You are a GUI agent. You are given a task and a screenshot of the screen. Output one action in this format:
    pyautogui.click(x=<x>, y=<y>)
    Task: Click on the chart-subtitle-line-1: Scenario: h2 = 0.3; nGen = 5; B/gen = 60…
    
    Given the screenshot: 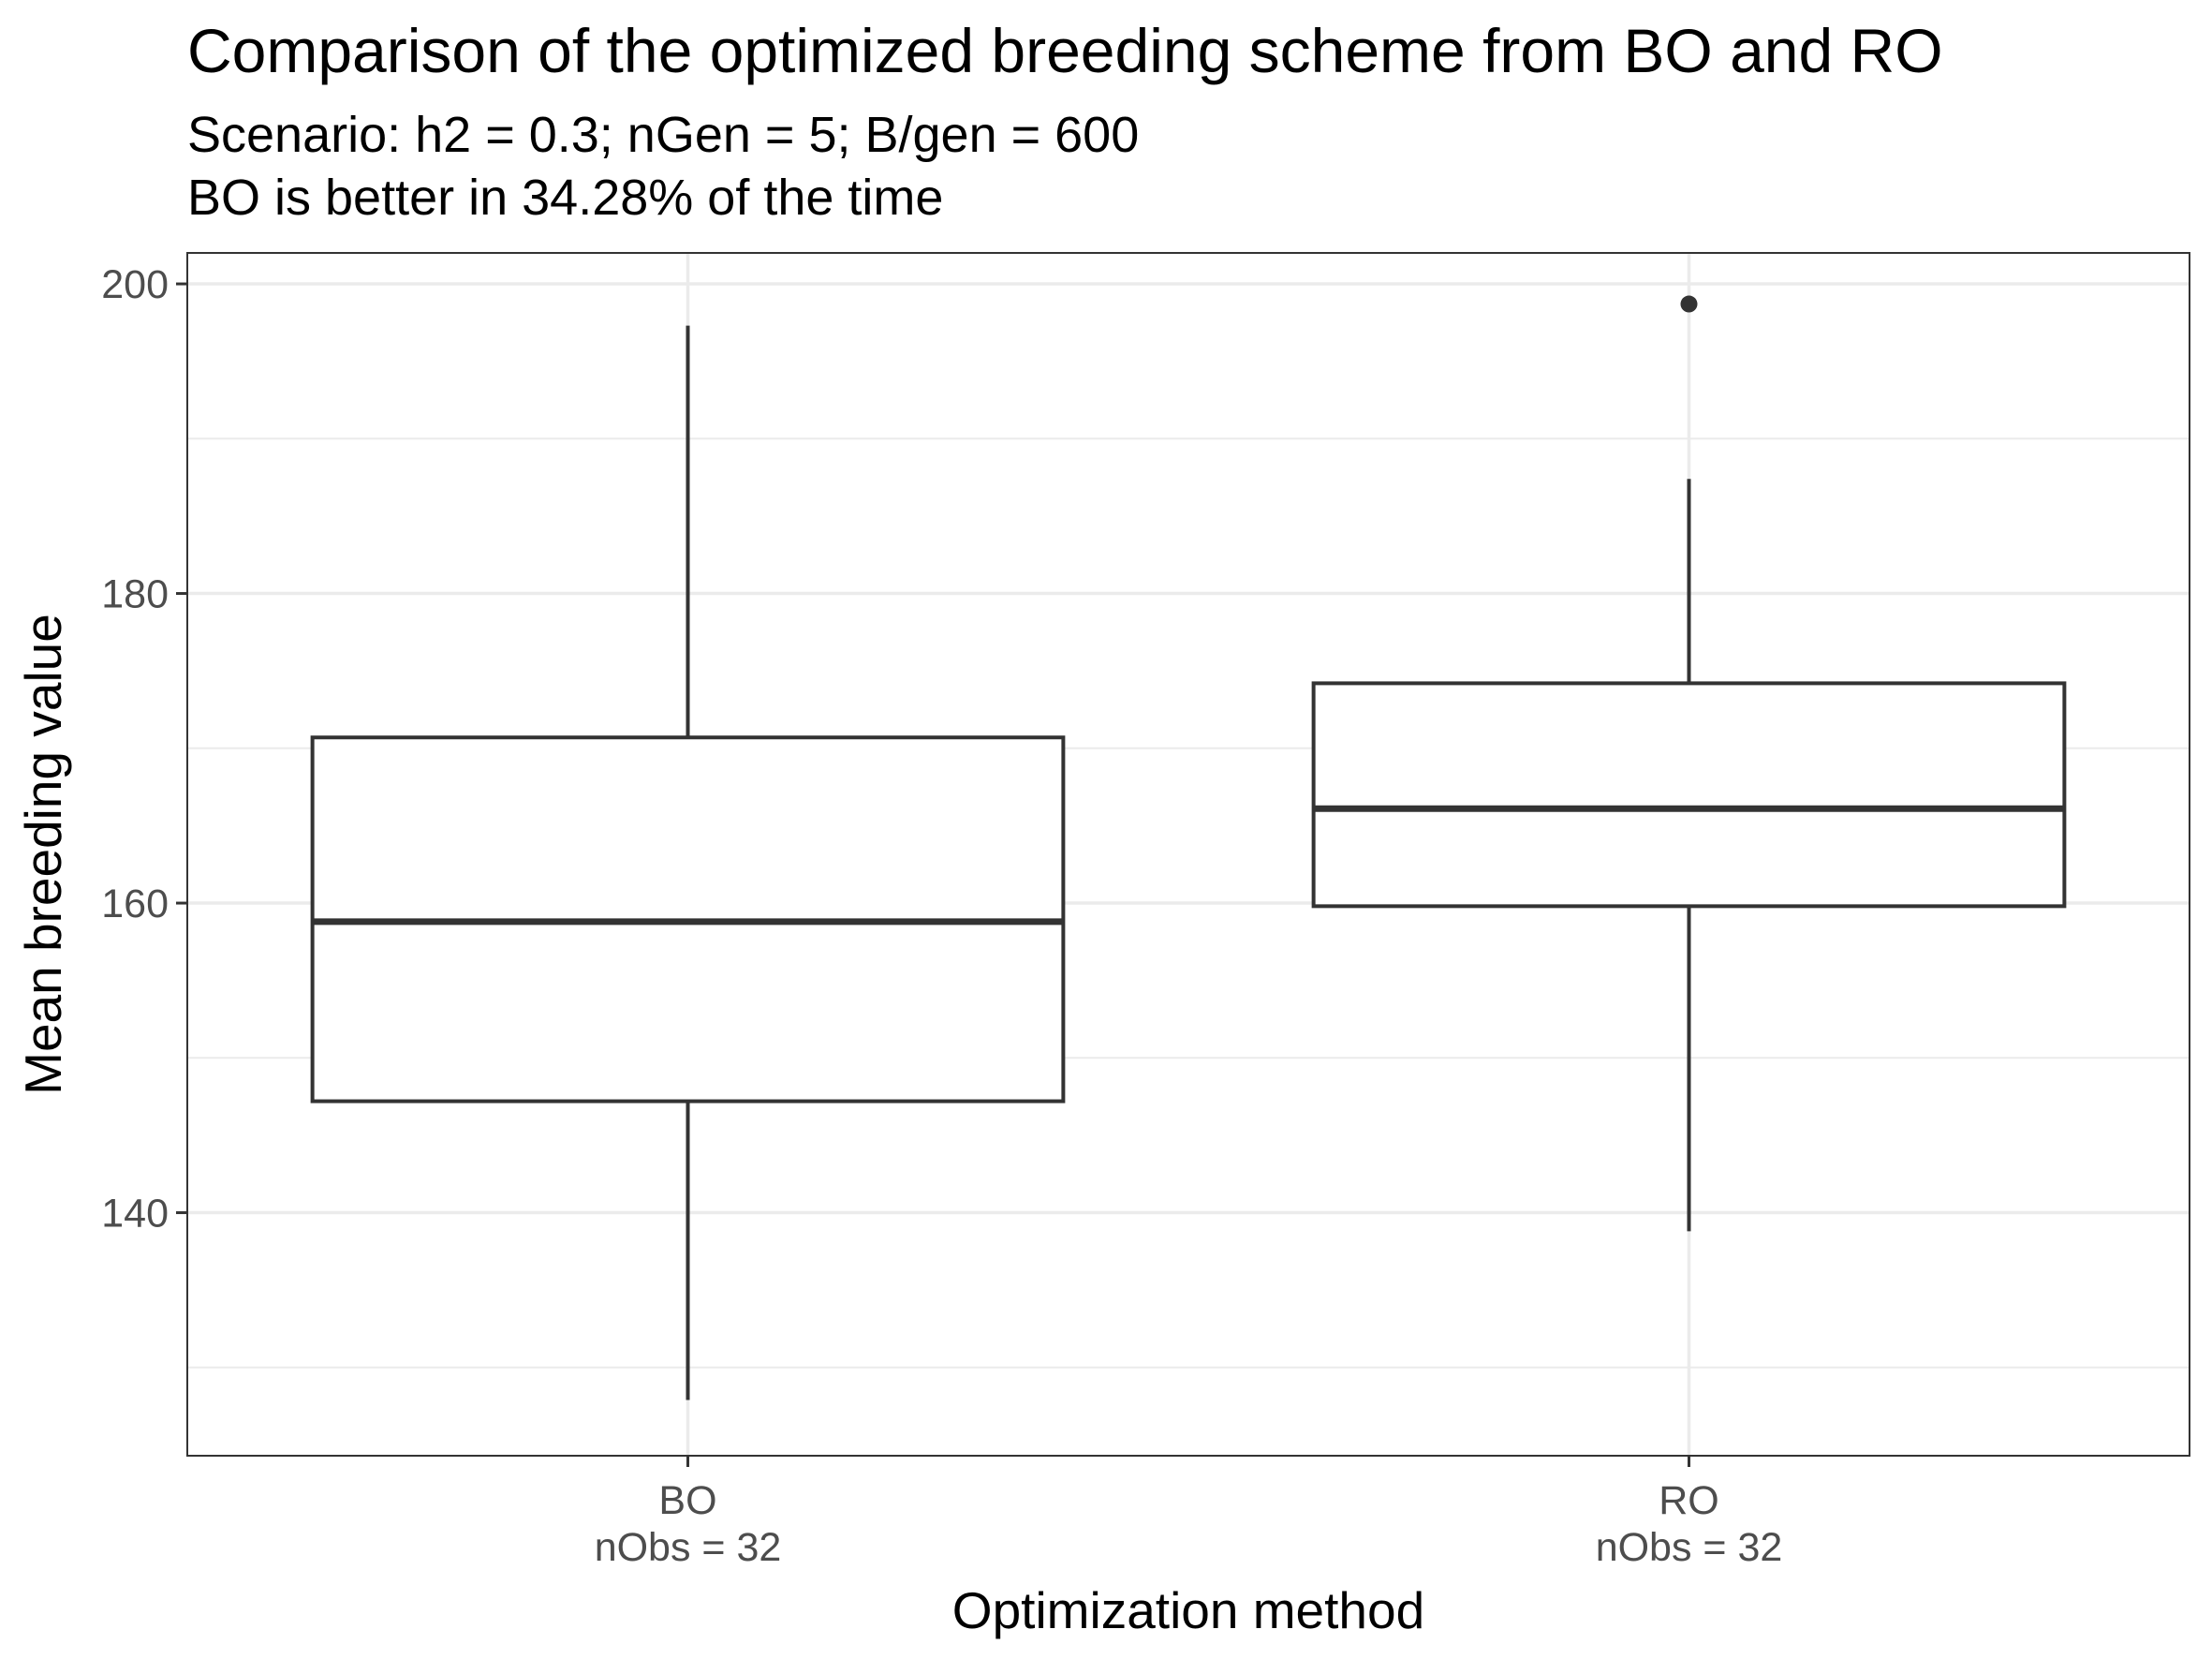 What is the action you would take?
    pyautogui.click(x=663, y=135)
    